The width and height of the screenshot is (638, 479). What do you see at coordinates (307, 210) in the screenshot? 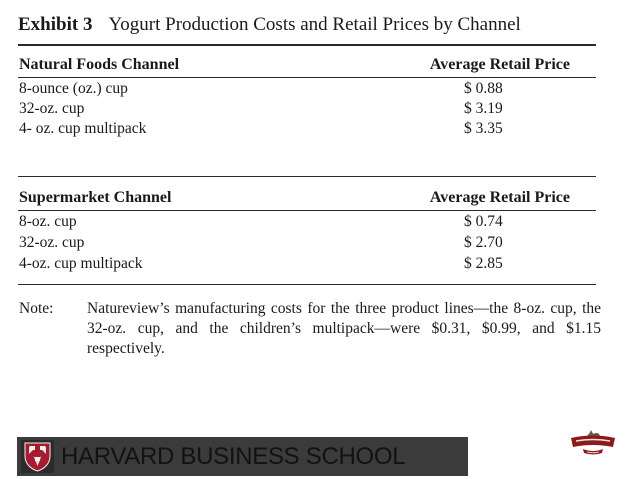
I see `supermarket-header-rule` at bounding box center [307, 210].